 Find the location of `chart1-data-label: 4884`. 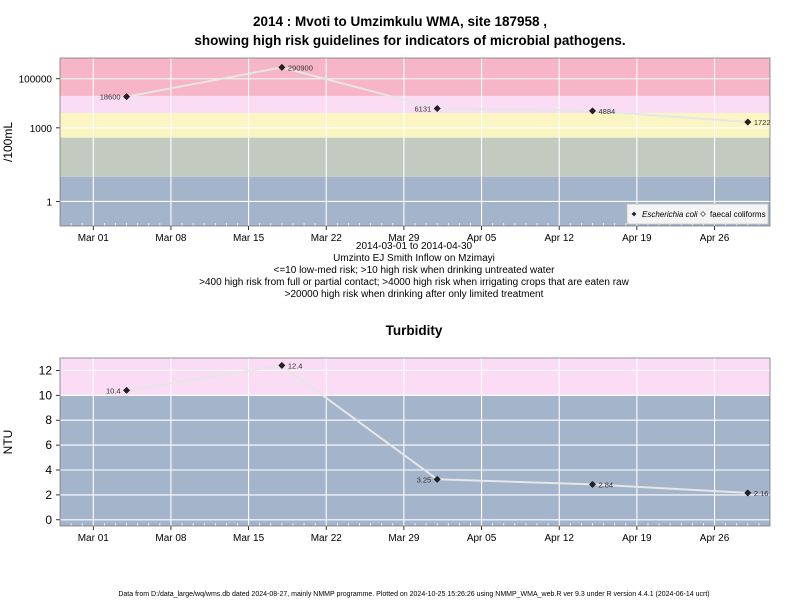

chart1-data-label: 4884 is located at coordinates (607, 111).